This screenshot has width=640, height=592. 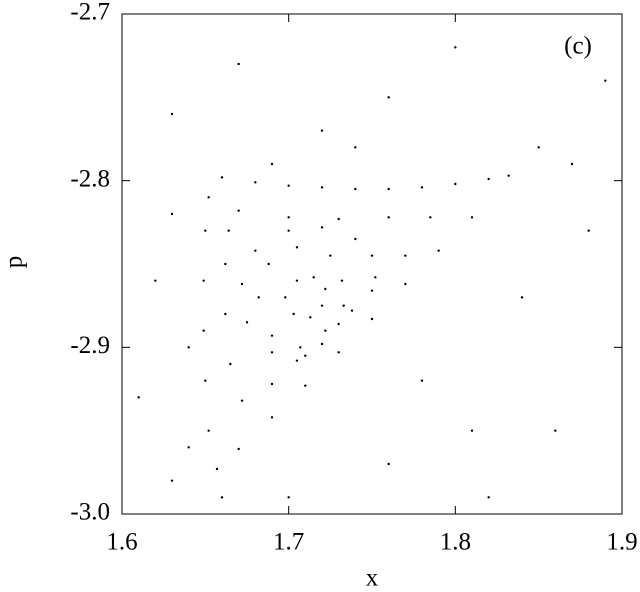 What do you see at coordinates (455, 542) in the screenshot?
I see `x-tick-label: 1.8` at bounding box center [455, 542].